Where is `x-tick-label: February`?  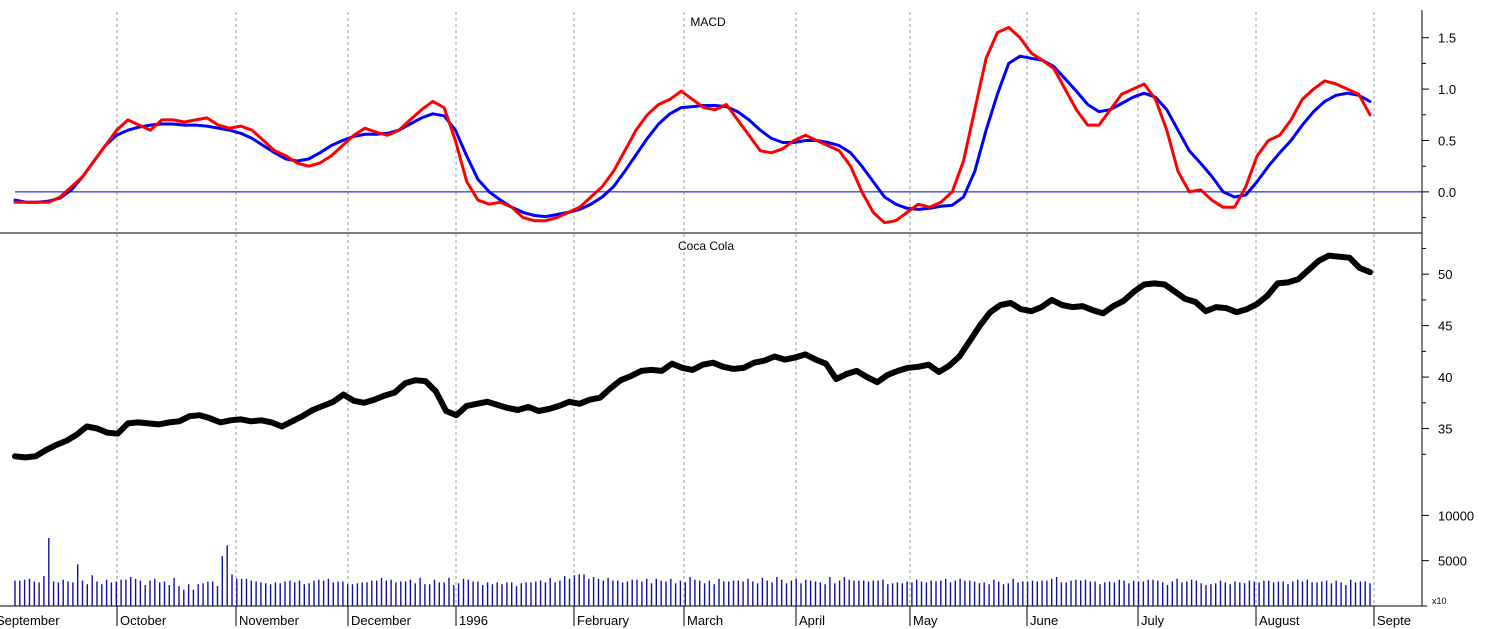
x-tick-label: February is located at coordinates (603, 620).